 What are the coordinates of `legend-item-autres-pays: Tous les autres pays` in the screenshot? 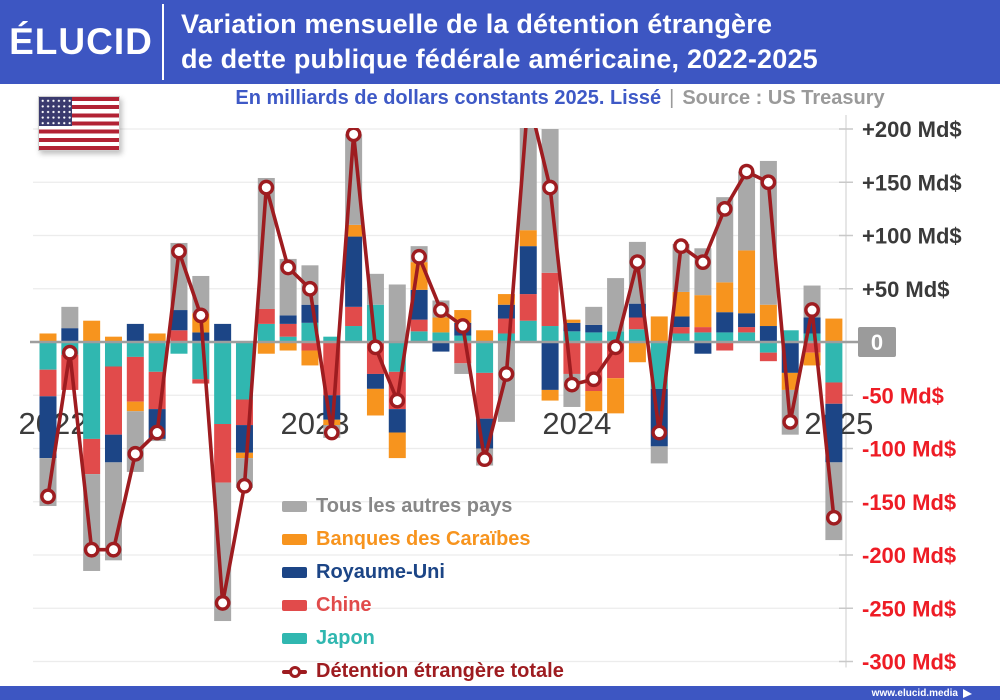 It's located at (423, 506).